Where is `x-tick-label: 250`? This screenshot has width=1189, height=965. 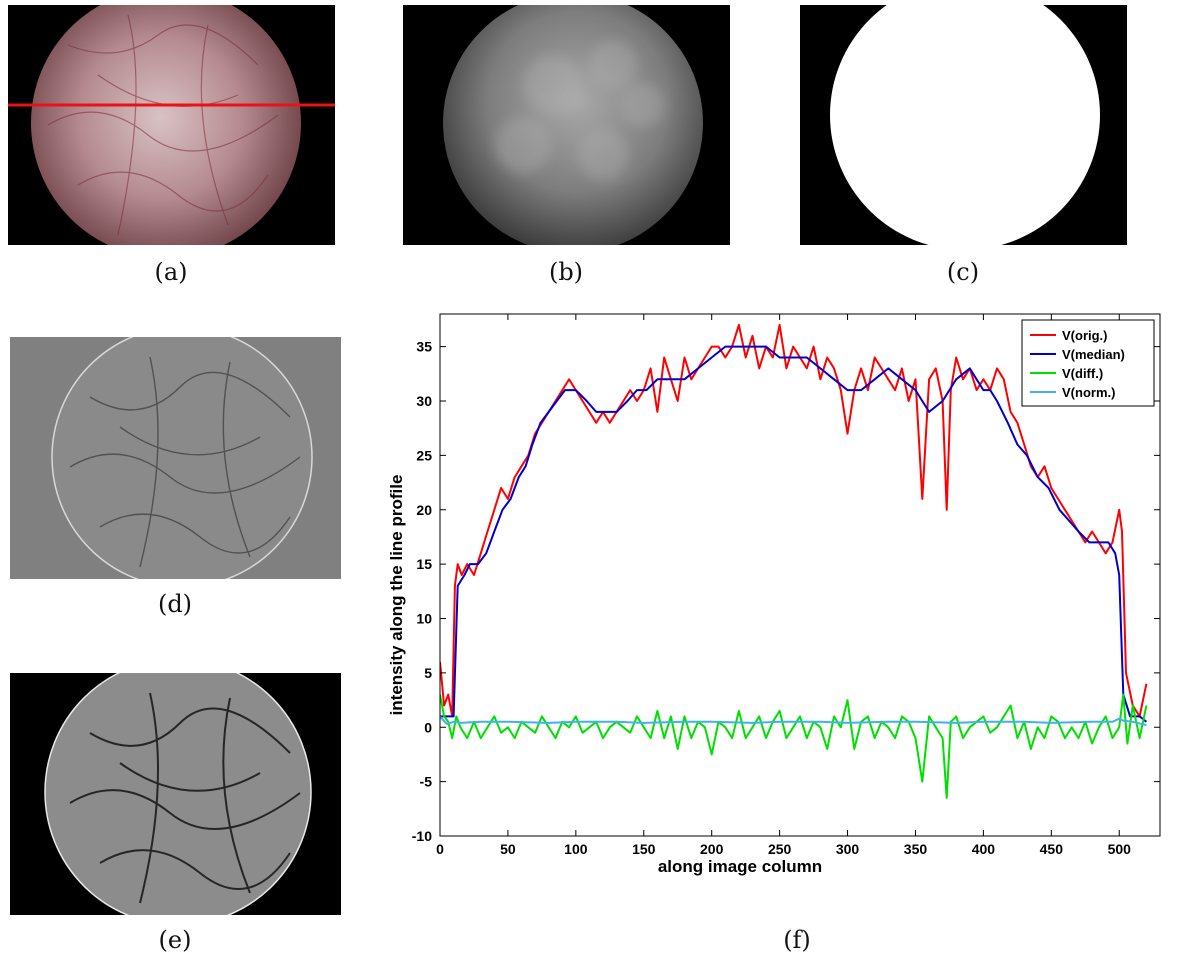
x-tick-label: 250 is located at coordinates (780, 849).